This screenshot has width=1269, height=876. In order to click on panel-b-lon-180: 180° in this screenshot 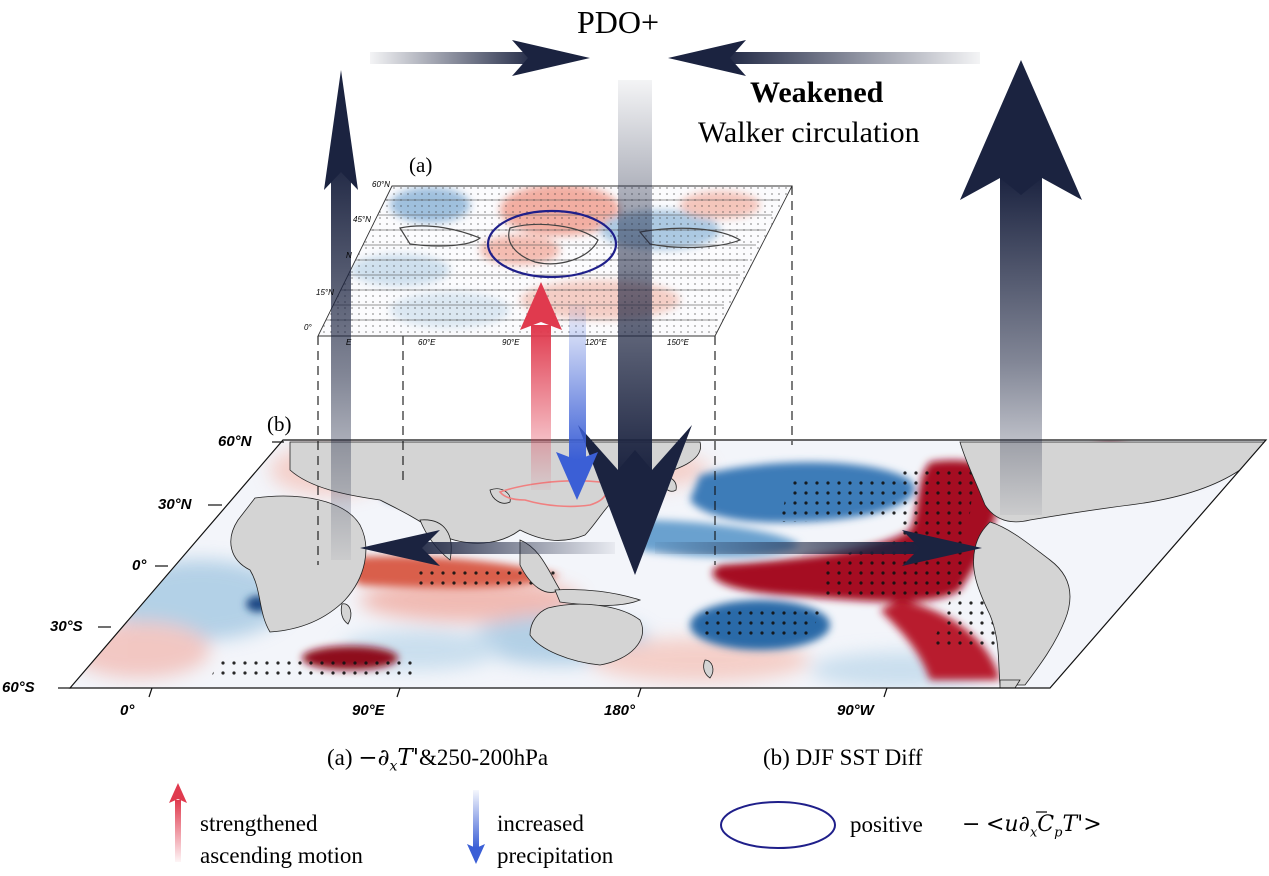, I will do `click(620, 710)`.